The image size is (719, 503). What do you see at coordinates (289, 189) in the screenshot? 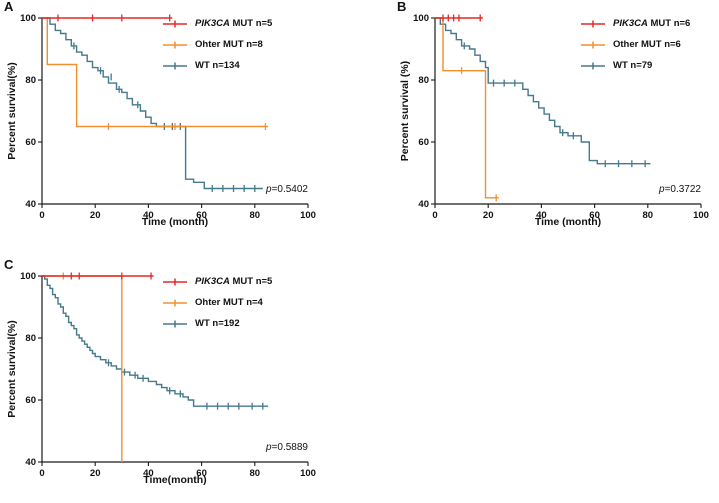
I see `p-number: =0.5402` at bounding box center [289, 189].